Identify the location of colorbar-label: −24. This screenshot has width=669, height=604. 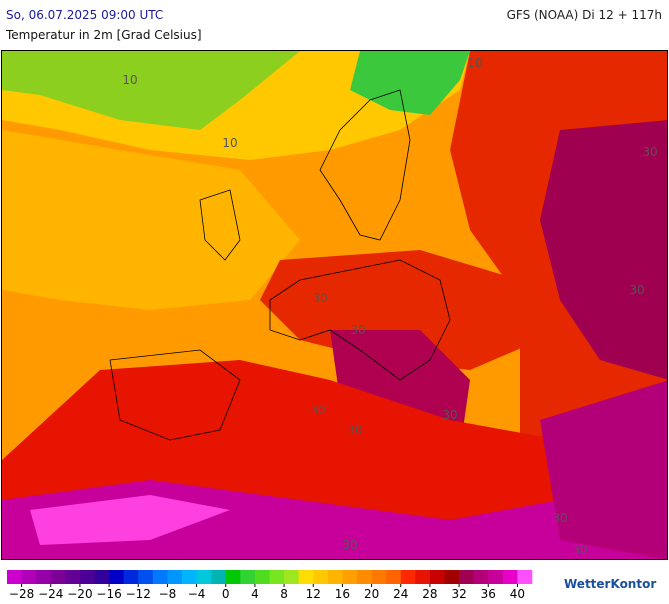
(50, 593).